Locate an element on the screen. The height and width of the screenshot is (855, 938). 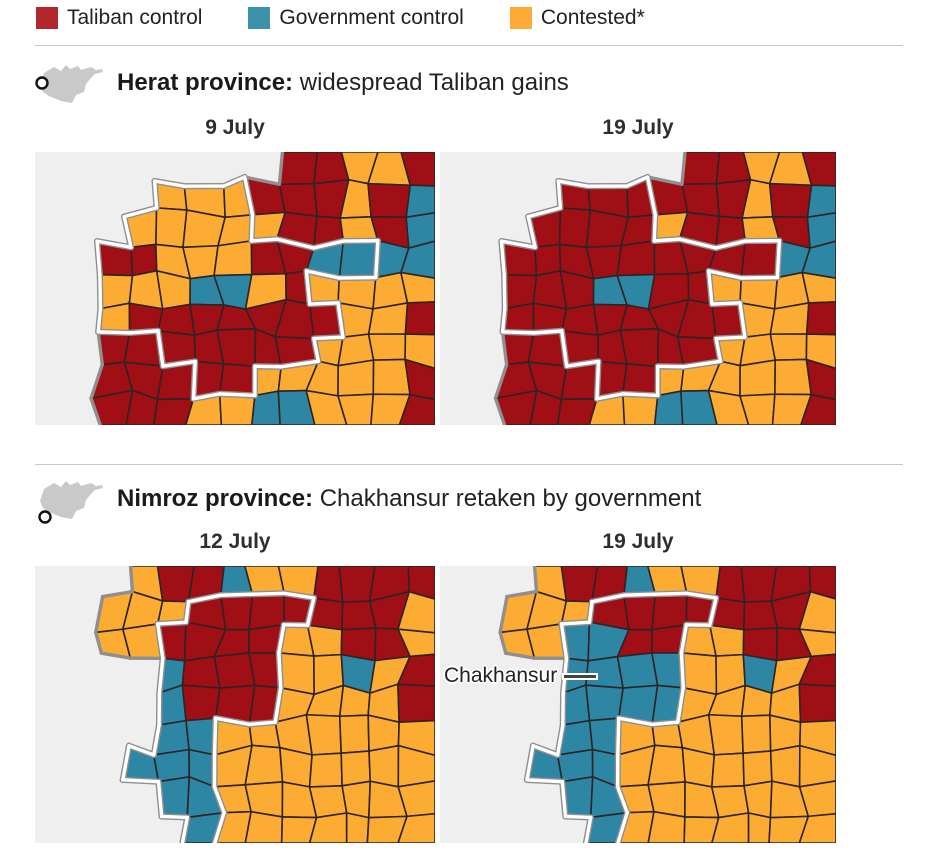
contested-swatch is located at coordinates (520, 18).